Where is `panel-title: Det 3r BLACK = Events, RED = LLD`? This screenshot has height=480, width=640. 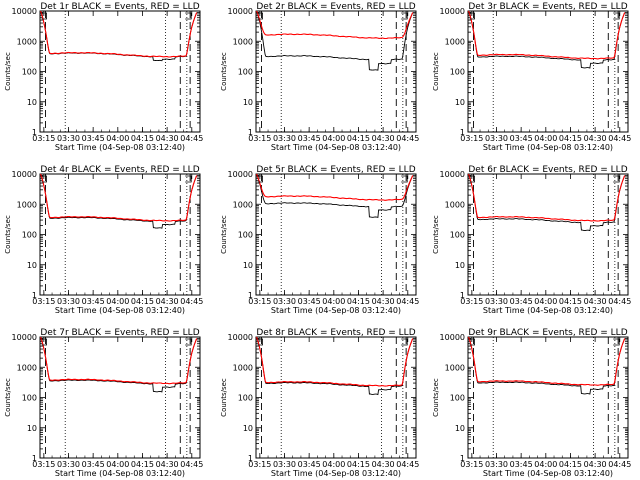 panel-title: Det 3r BLACK = Events, RED = LLD is located at coordinates (547, 7).